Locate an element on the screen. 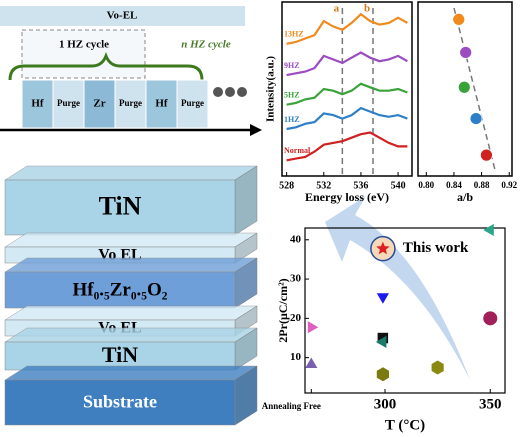 This screenshot has height=437, width=520. trend-arrow is located at coordinates (397, 288).